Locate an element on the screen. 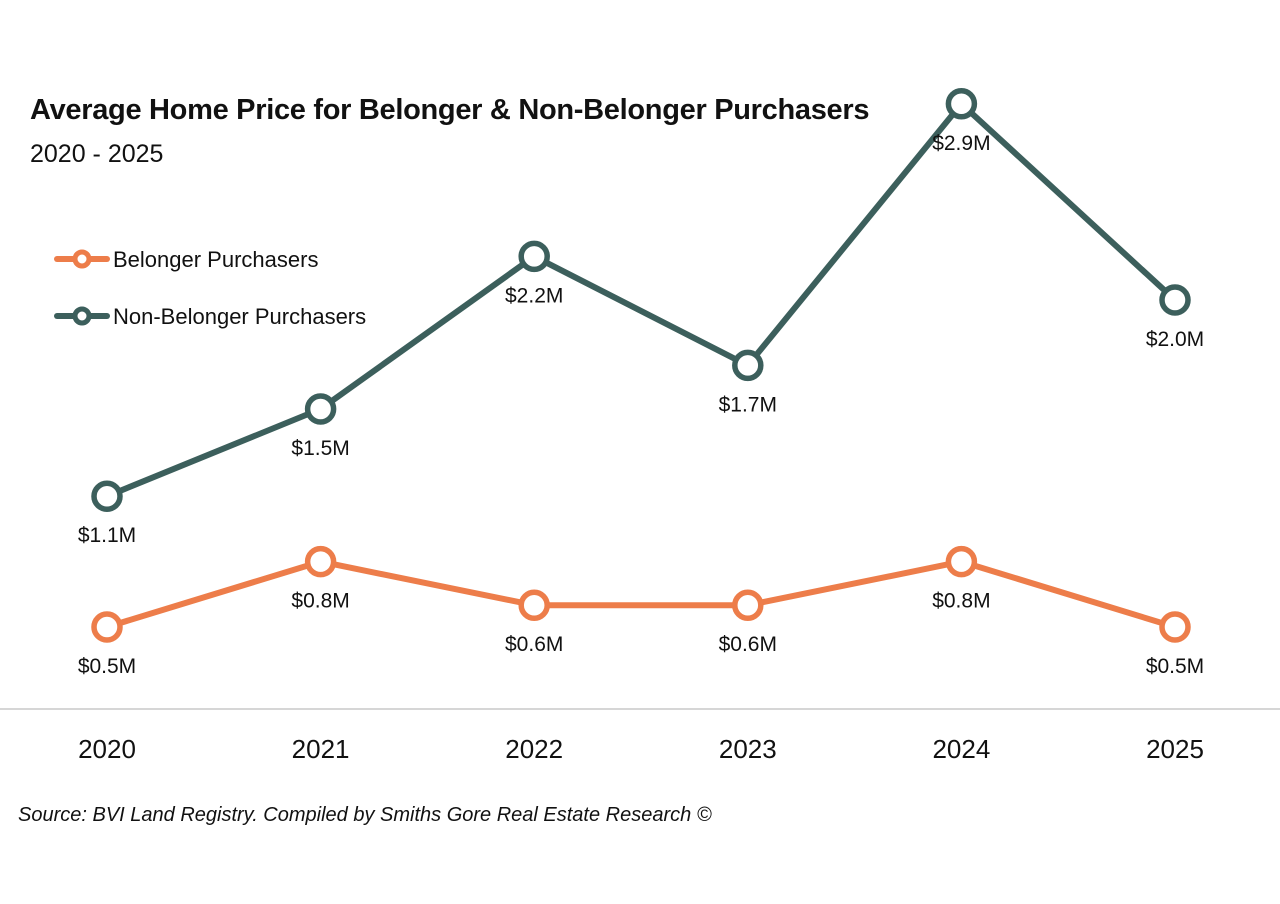 This screenshot has width=1280, height=904. data-point-belonger-2025 is located at coordinates (1175, 627).